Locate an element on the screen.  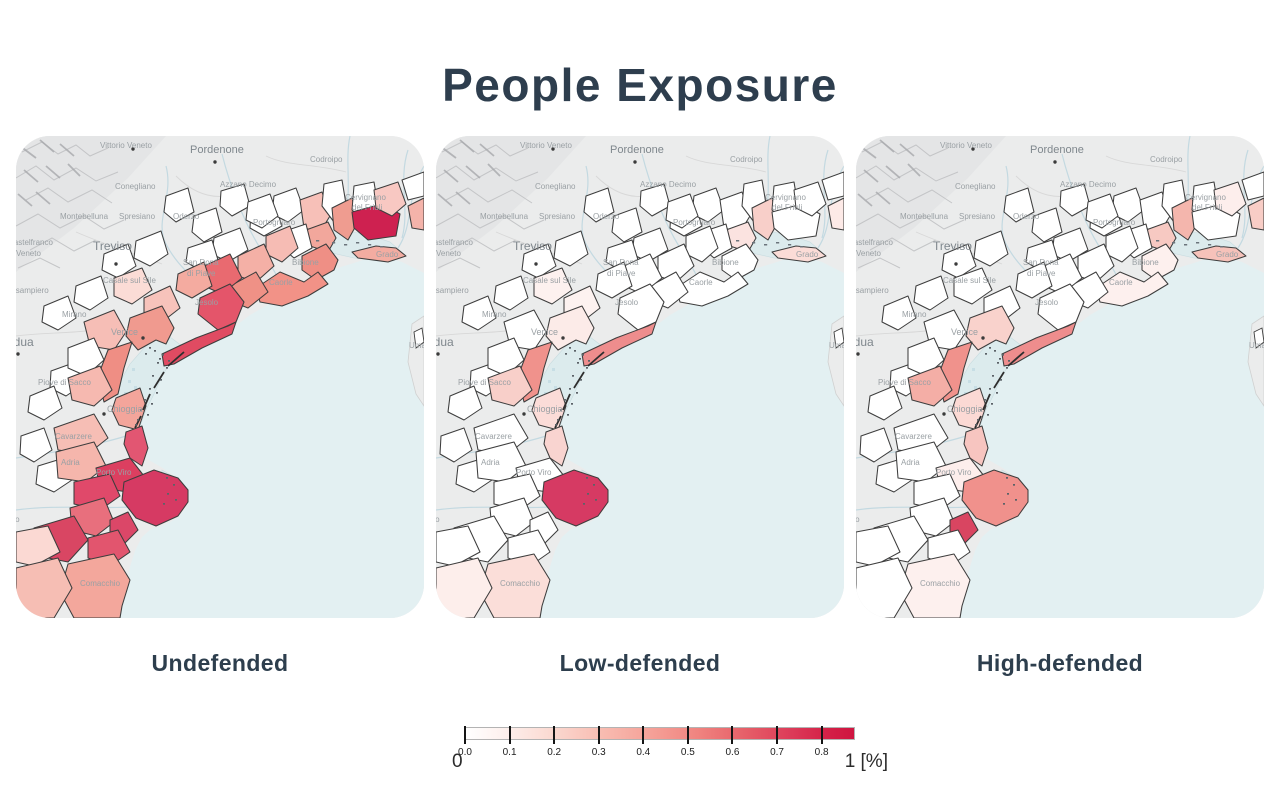
city-label: Camposampiero is located at coordinates (452, 290).